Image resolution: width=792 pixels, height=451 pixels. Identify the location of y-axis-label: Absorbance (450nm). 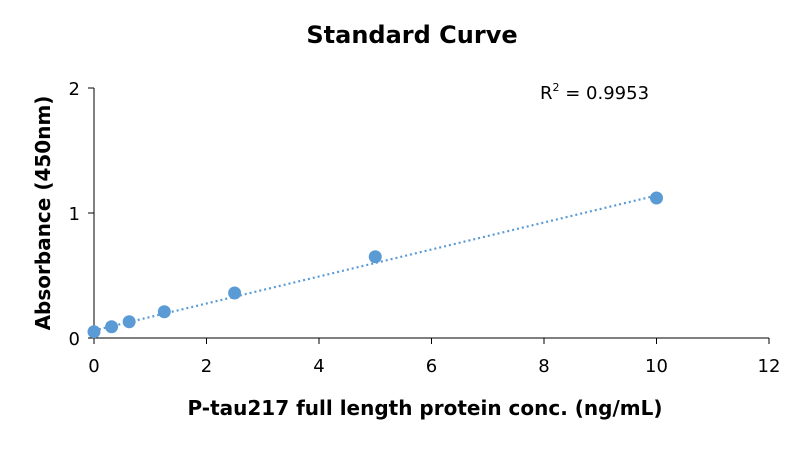
(43, 213).